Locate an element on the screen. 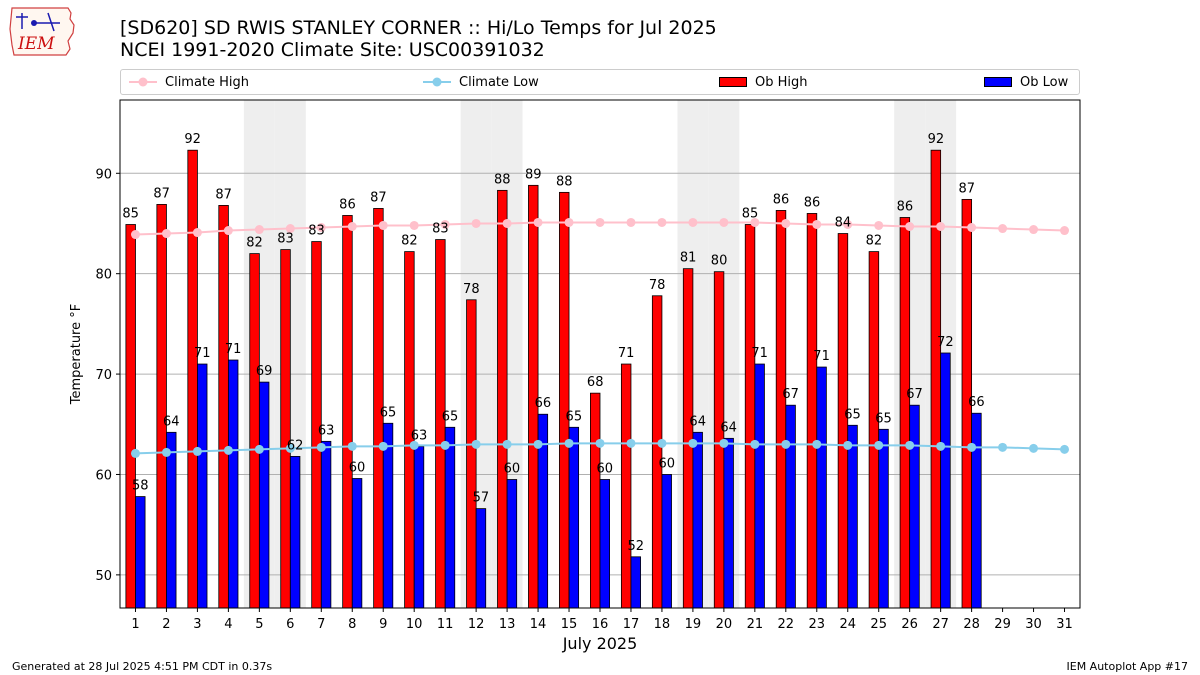 This screenshot has height=675, width=1200. x-tick-label: 6 is located at coordinates (290, 624).